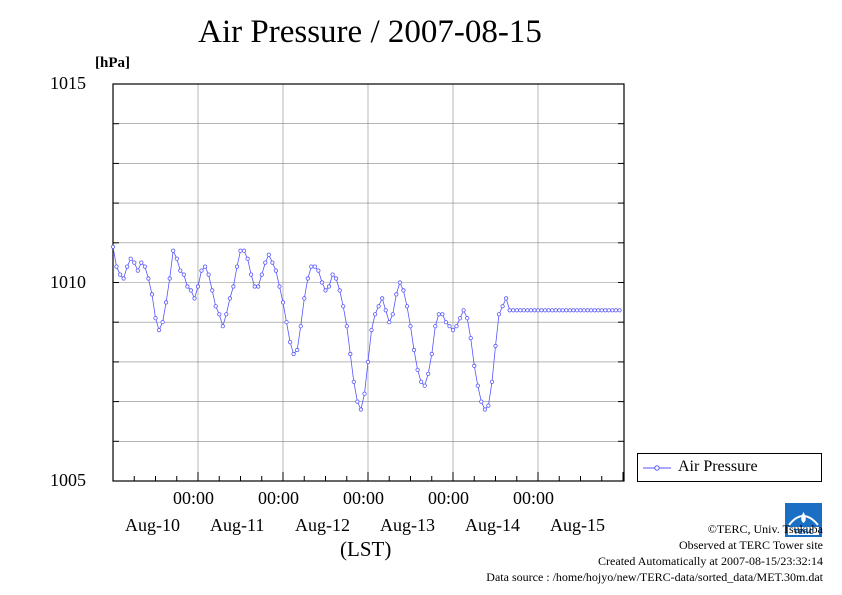 This screenshot has height=595, width=842. What do you see at coordinates (407, 525) in the screenshot?
I see `x-tick-label-day: Aug-13` at bounding box center [407, 525].